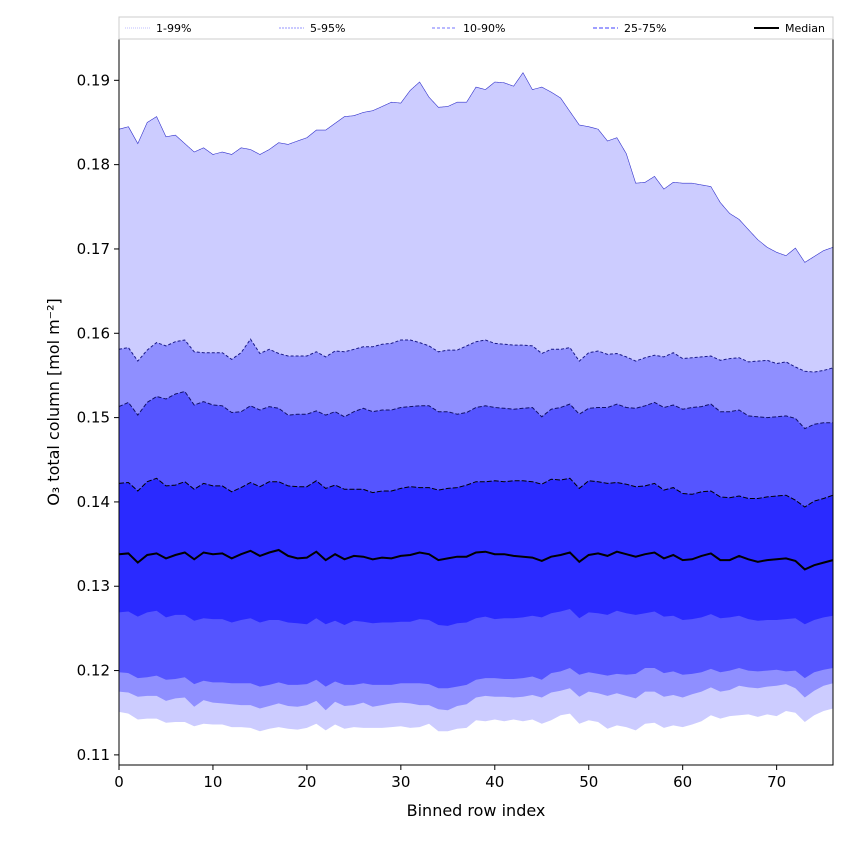  What do you see at coordinates (212, 782) in the screenshot?
I see `x-tick-label: 10` at bounding box center [212, 782].